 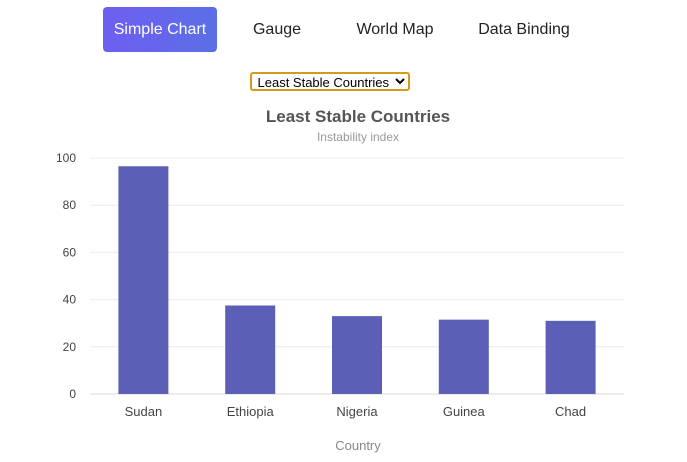 I want to click on y-axis: 0 20 40 60 80 100, so click(x=66, y=276).